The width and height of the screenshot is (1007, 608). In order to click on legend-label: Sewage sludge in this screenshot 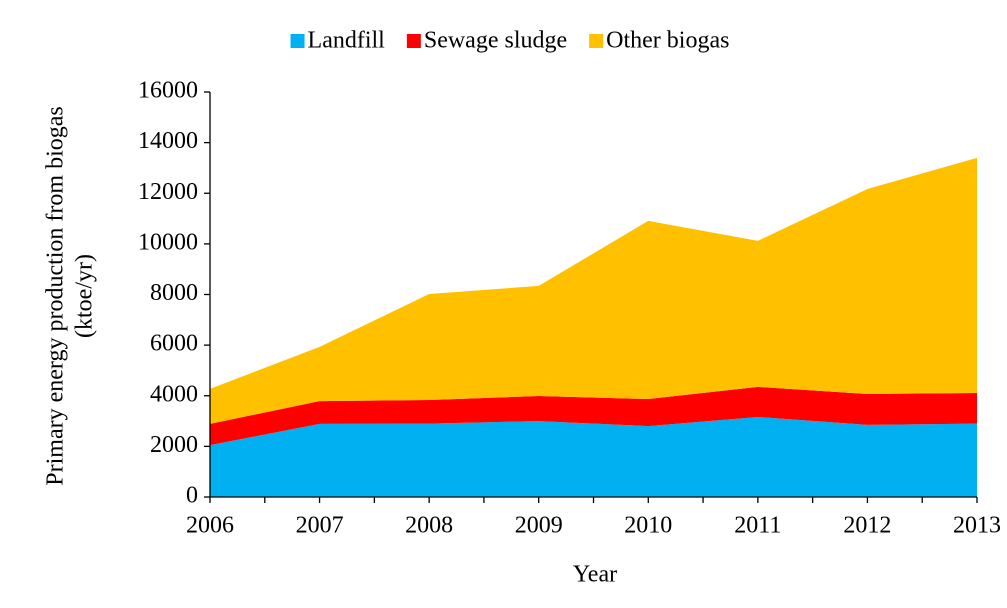, I will do `click(495, 41)`.